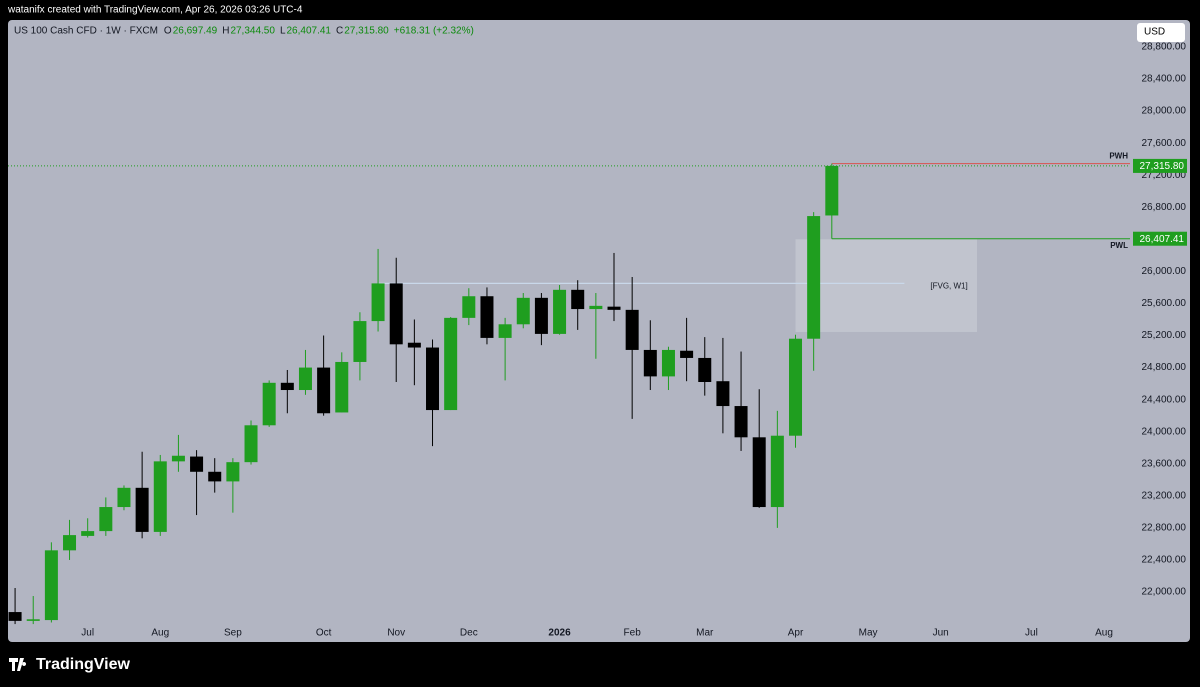 Image resolution: width=1200 pixels, height=687 pixels. Describe the element at coordinates (948, 286) in the screenshot. I see `fvg-label: [FVG, W1]` at that location.